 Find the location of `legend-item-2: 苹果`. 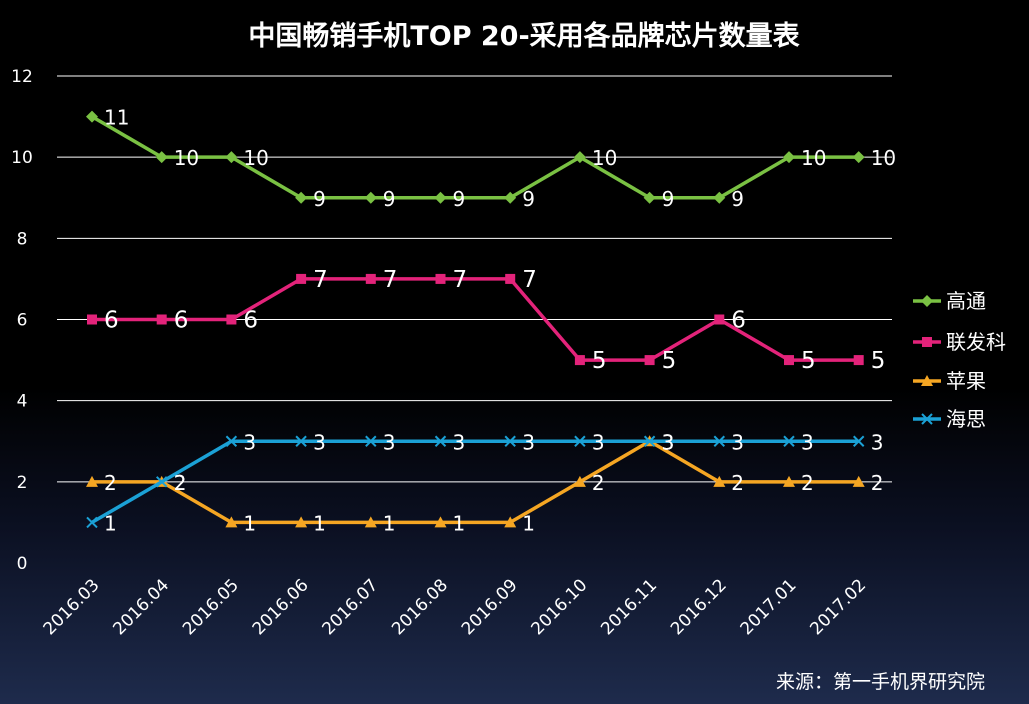

legend-item-2: 苹果 is located at coordinates (949, 381).